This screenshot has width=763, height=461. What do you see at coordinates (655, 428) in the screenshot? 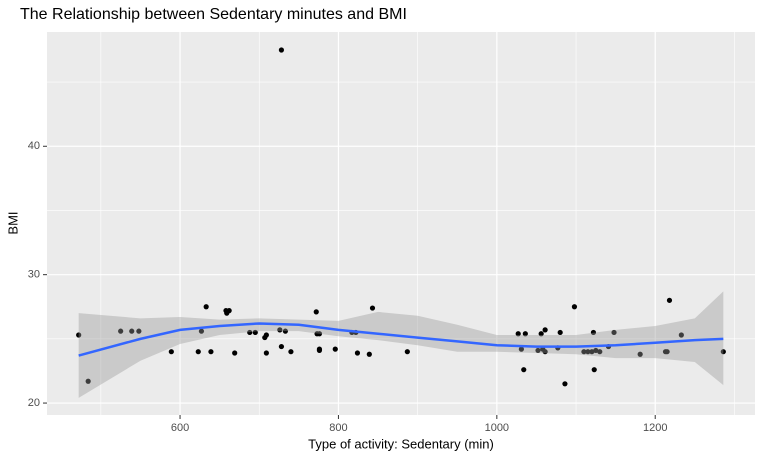
I see `x-tick-label: 1200` at bounding box center [655, 428].